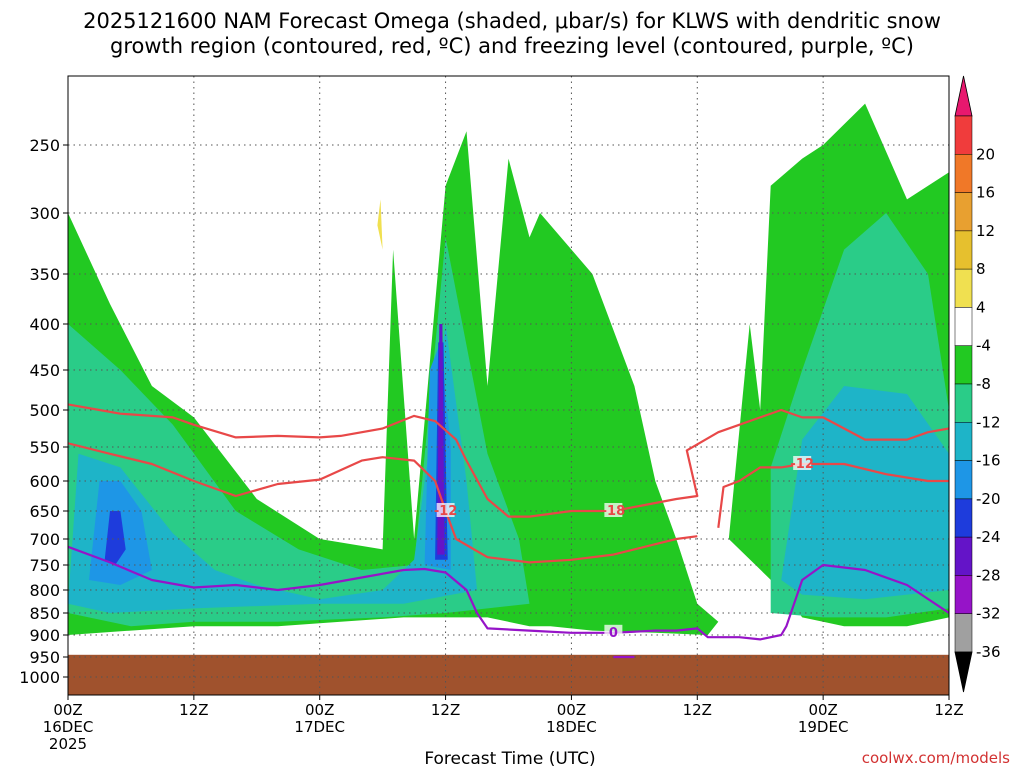  I want to click on y-tick-label: 750, so click(44, 565).